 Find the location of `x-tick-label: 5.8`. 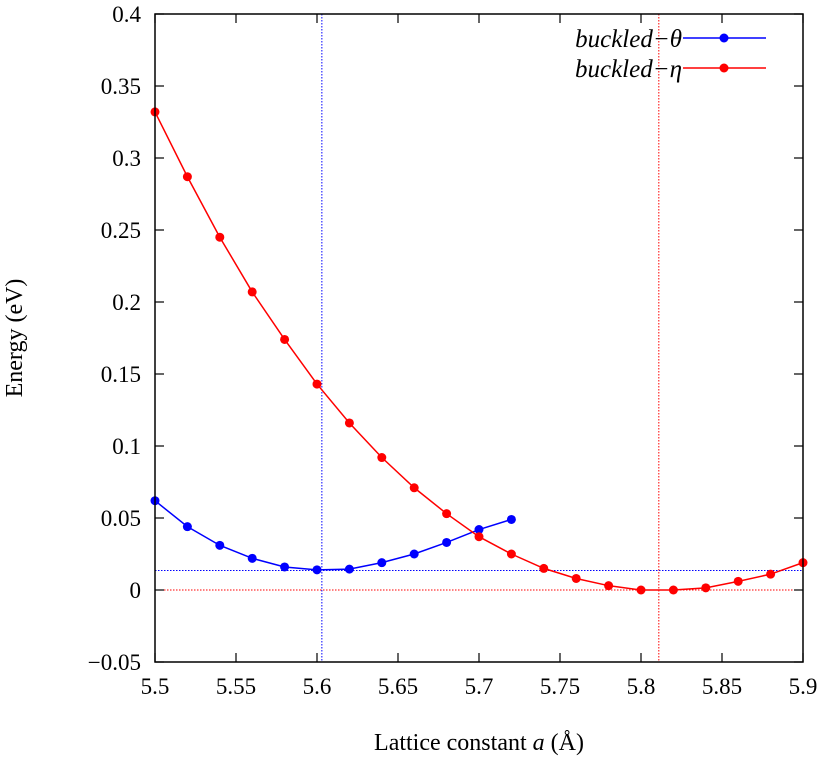

x-tick-label: 5.8 is located at coordinates (641, 686).